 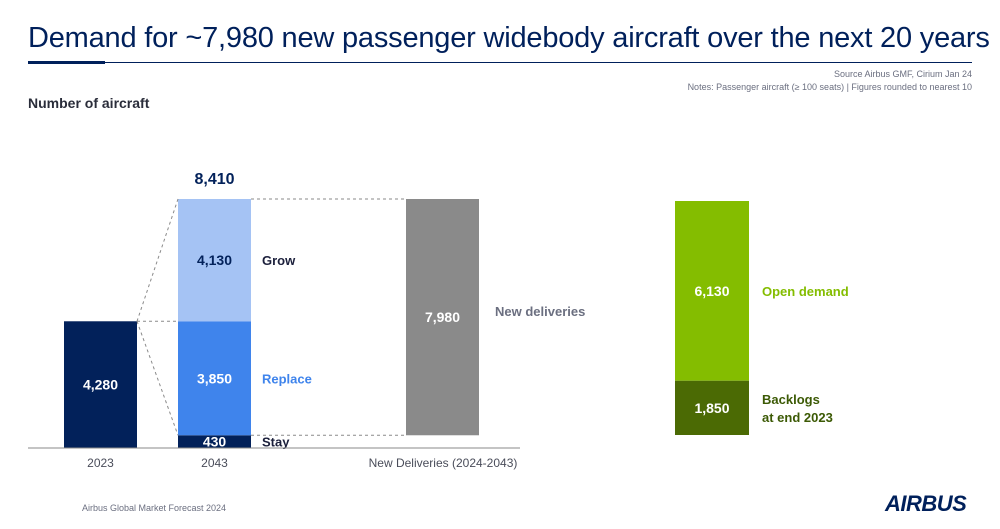 What do you see at coordinates (500, 62) in the screenshot?
I see `title-divider` at bounding box center [500, 62].